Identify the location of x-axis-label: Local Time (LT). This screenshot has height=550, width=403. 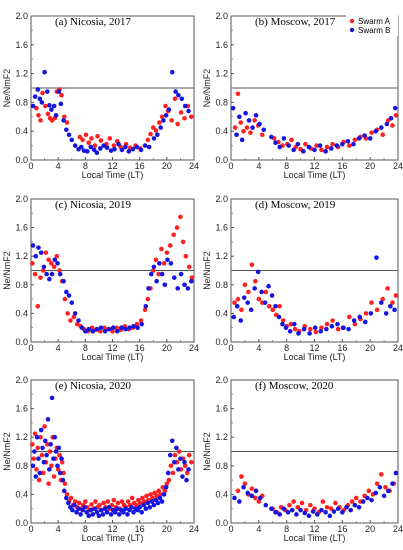
(315, 538).